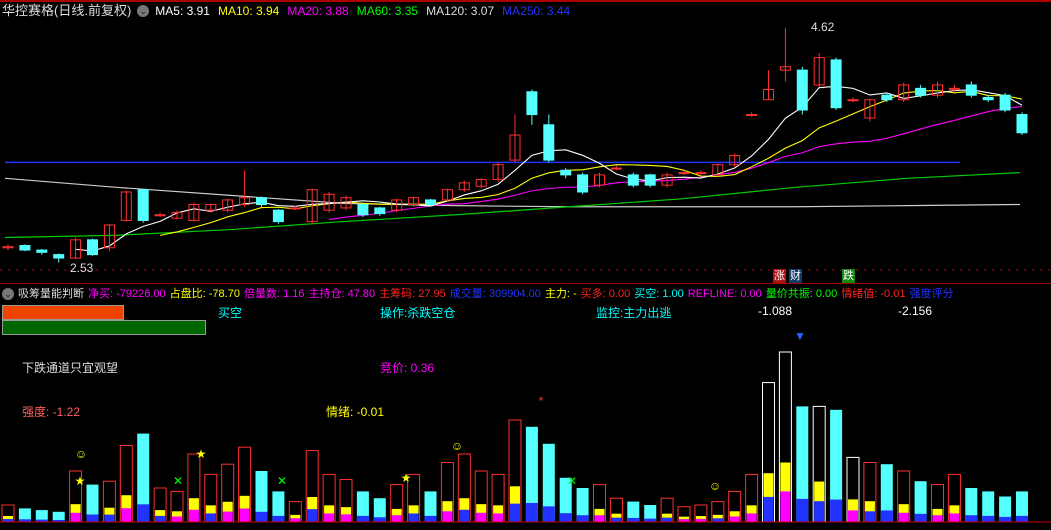  What do you see at coordinates (525, 1) in the screenshot?
I see `top-border` at bounding box center [525, 1].